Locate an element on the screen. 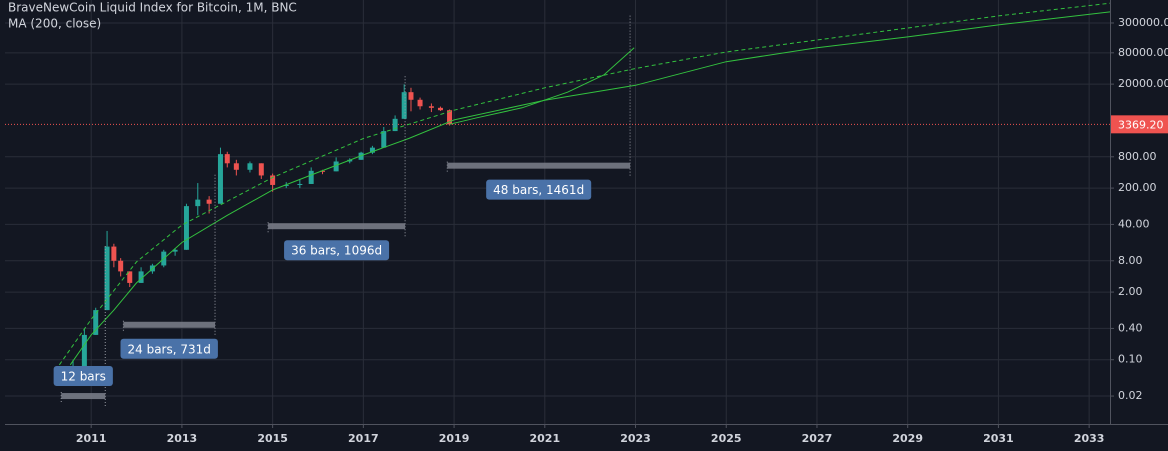 This screenshot has width=1168, height=451. y-tick-label: 0.02 is located at coordinates (1130, 395).